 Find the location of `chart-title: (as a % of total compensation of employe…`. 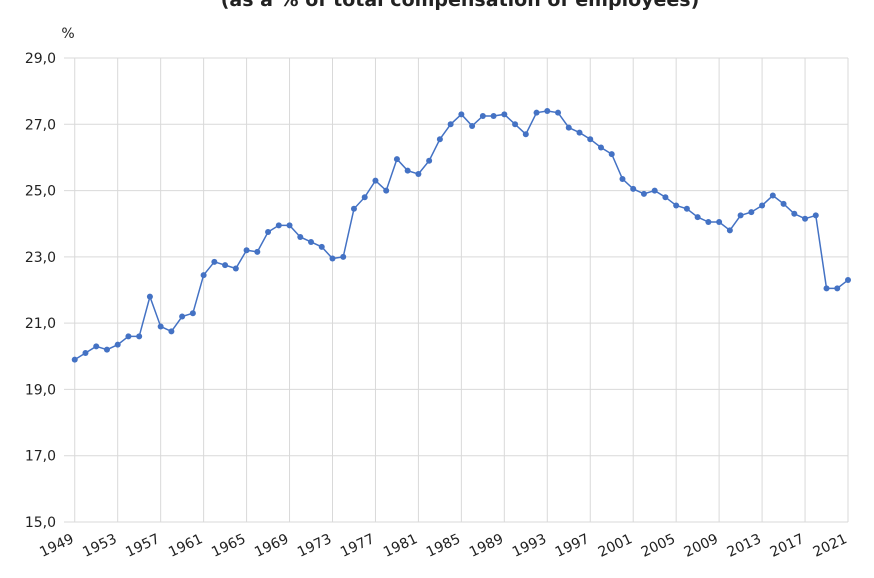

chart-title: (as a % of total compensation of employe… is located at coordinates (460, 5).